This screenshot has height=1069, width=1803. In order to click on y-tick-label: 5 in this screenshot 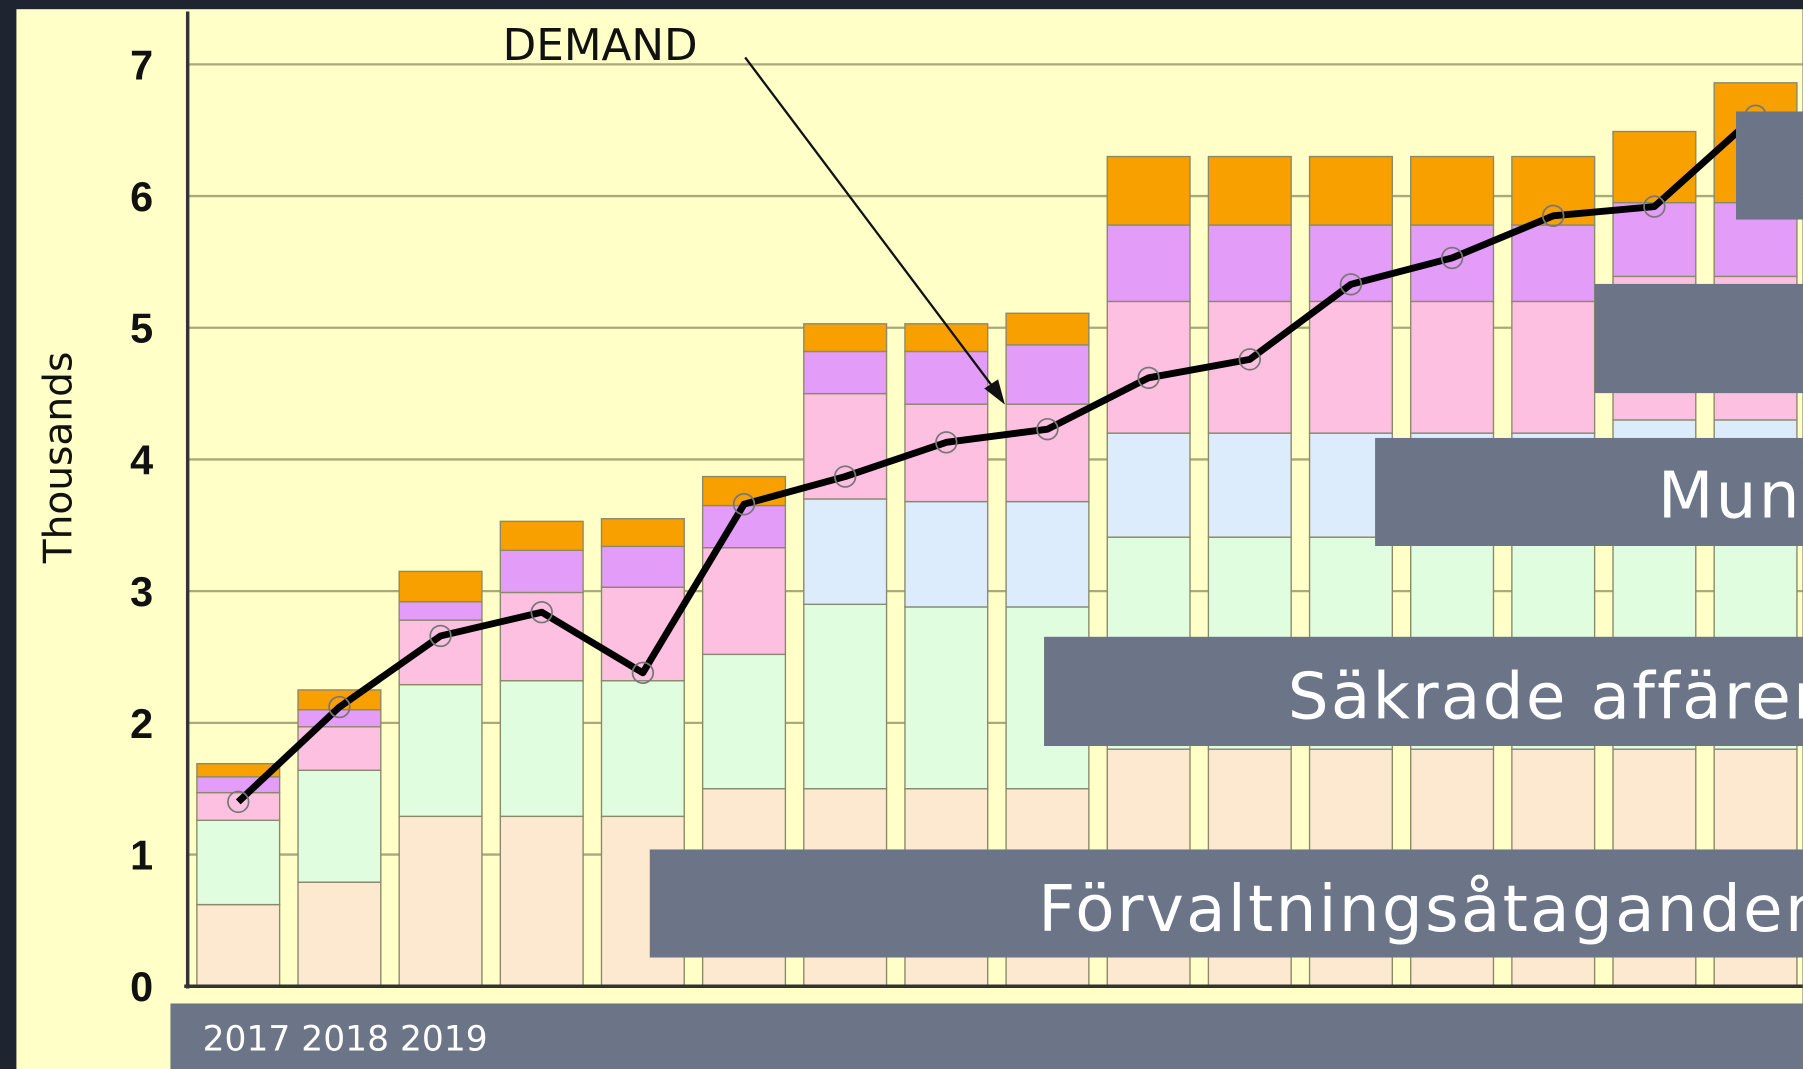, I will do `click(141, 329)`.